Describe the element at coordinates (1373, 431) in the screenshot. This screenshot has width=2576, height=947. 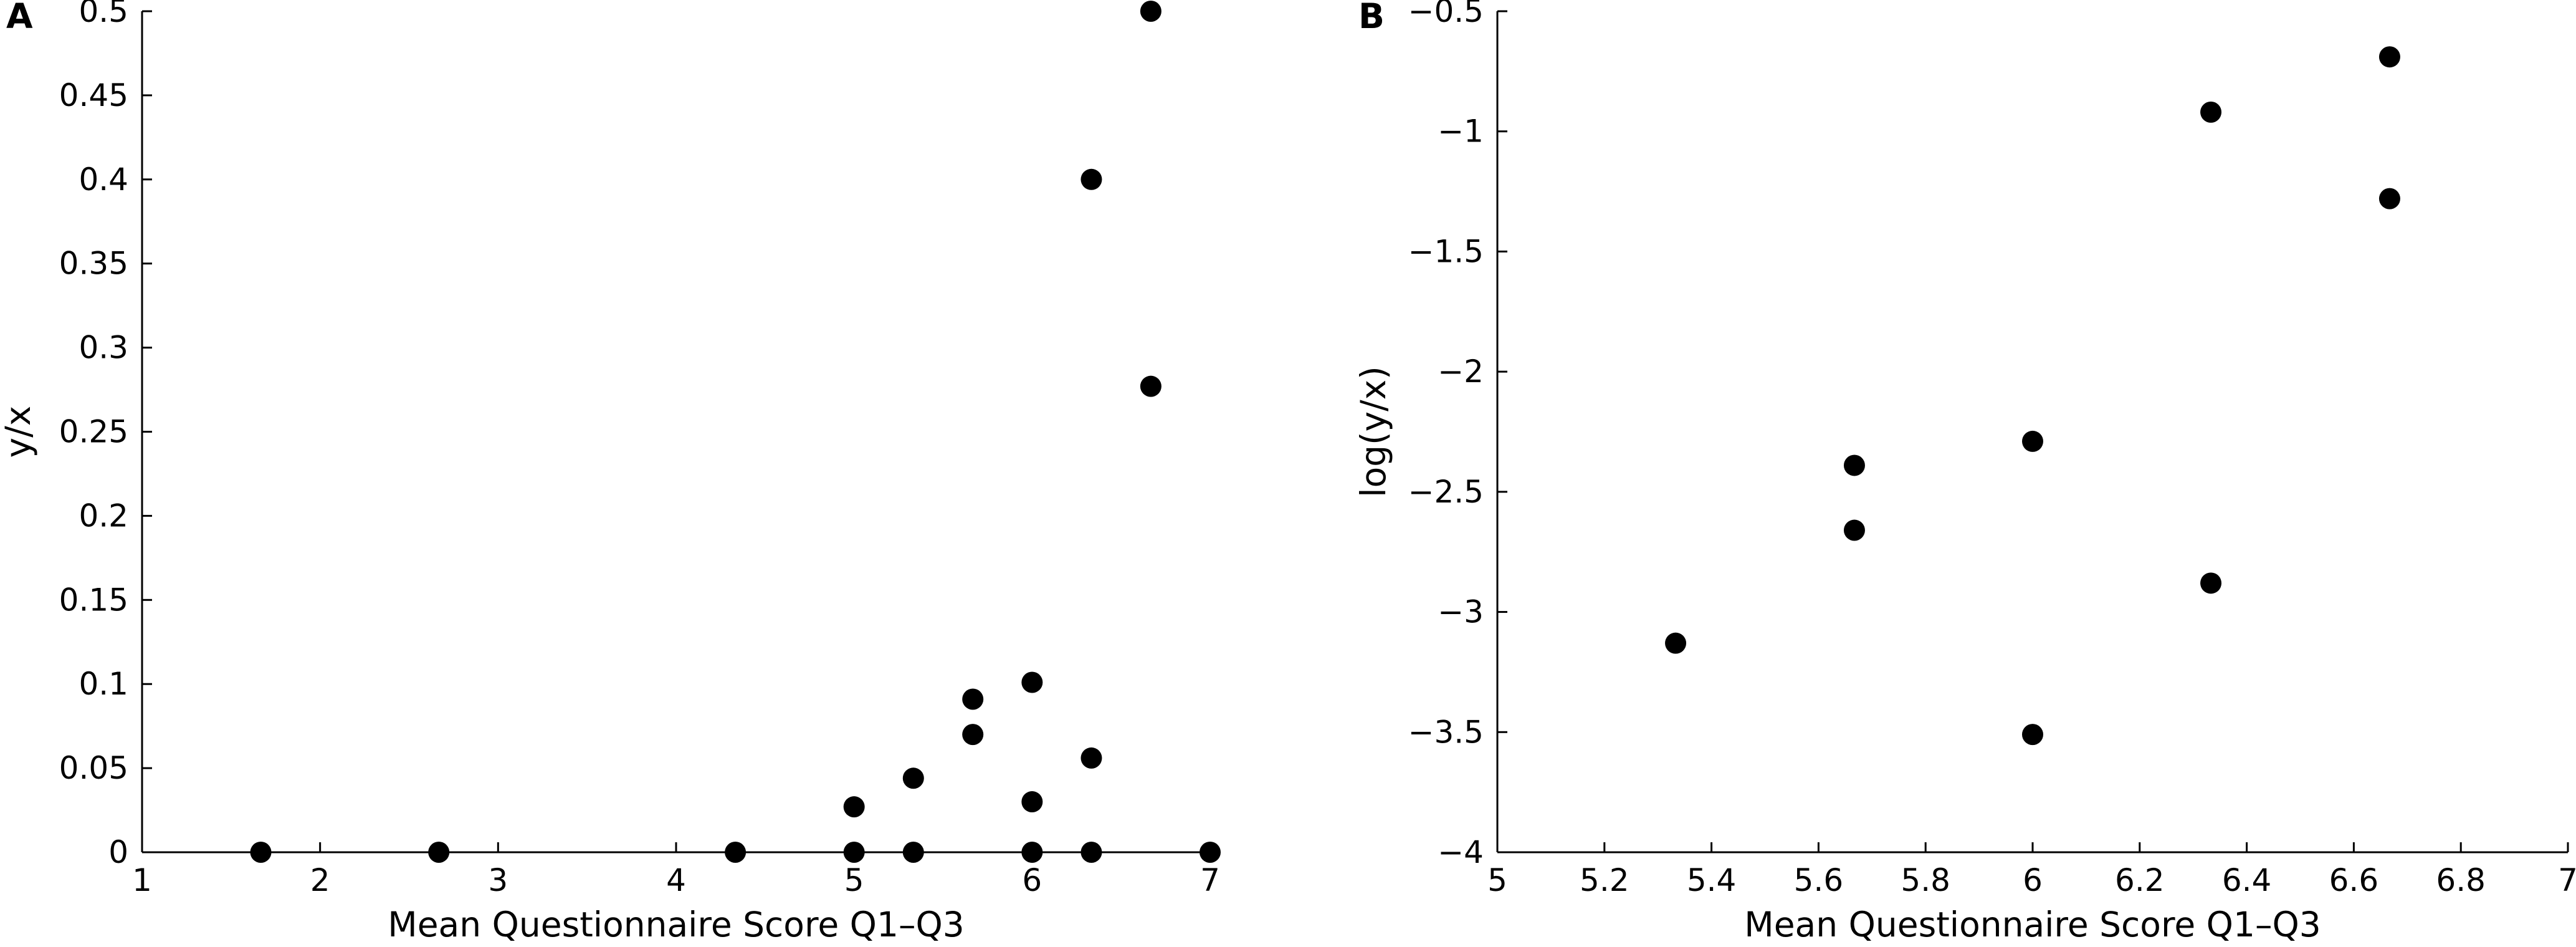
I see `y-axis-label: log(y/x)` at that location.